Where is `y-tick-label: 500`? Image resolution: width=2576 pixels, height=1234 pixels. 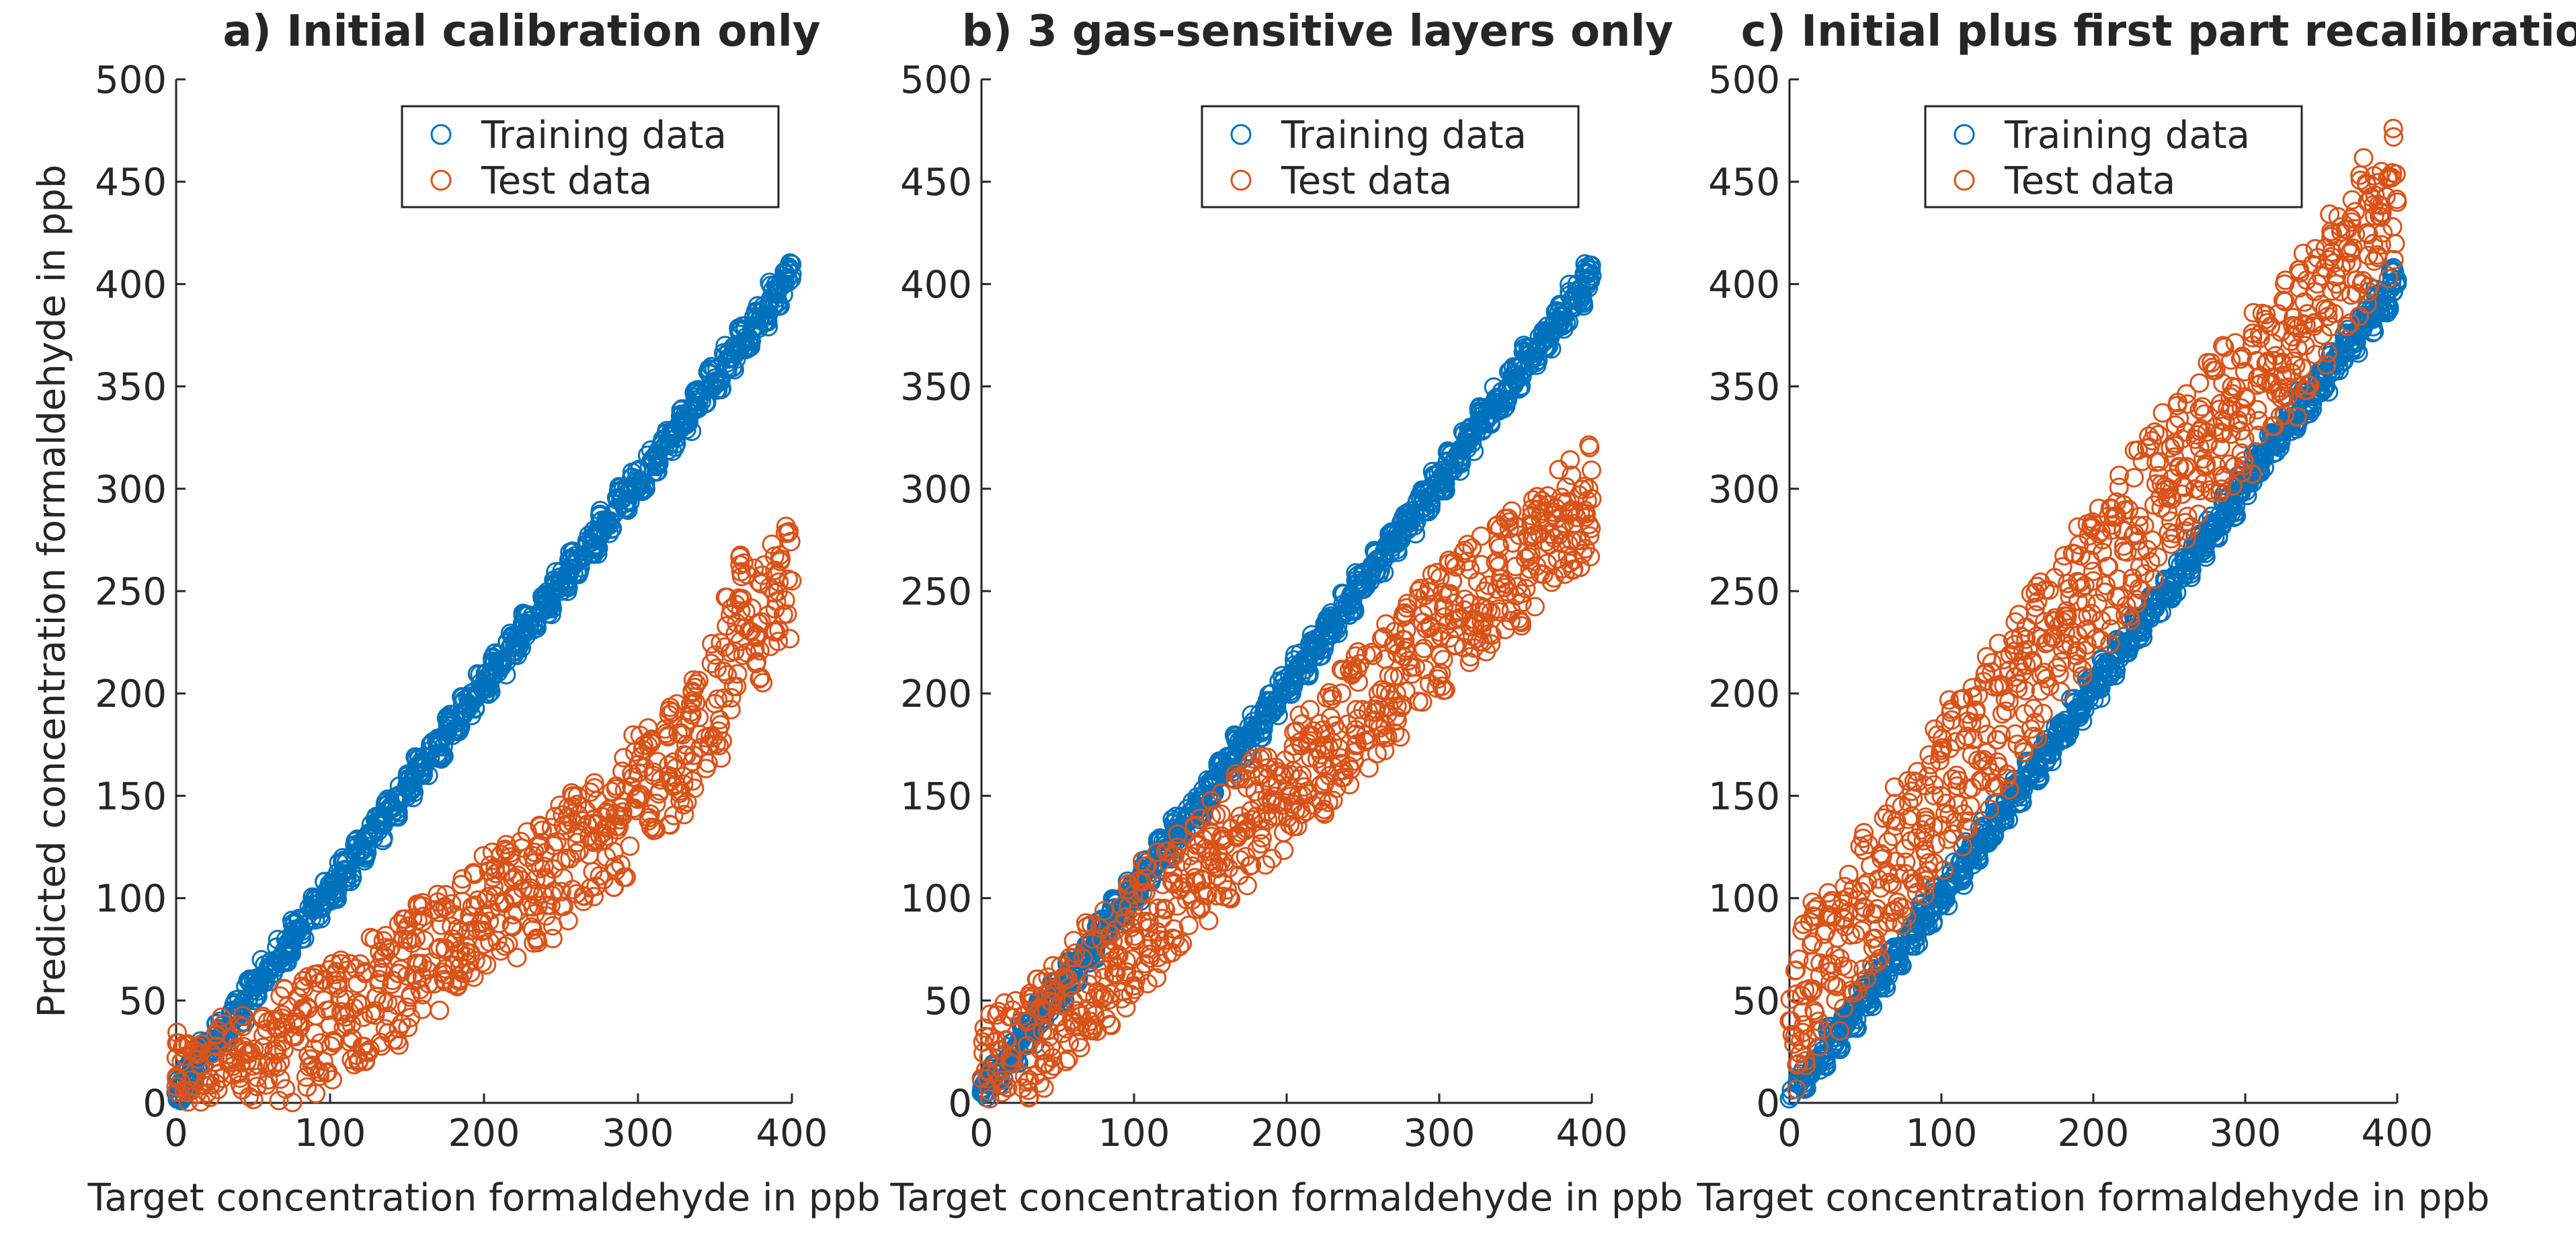
y-tick-label: 500 is located at coordinates (1744, 81).